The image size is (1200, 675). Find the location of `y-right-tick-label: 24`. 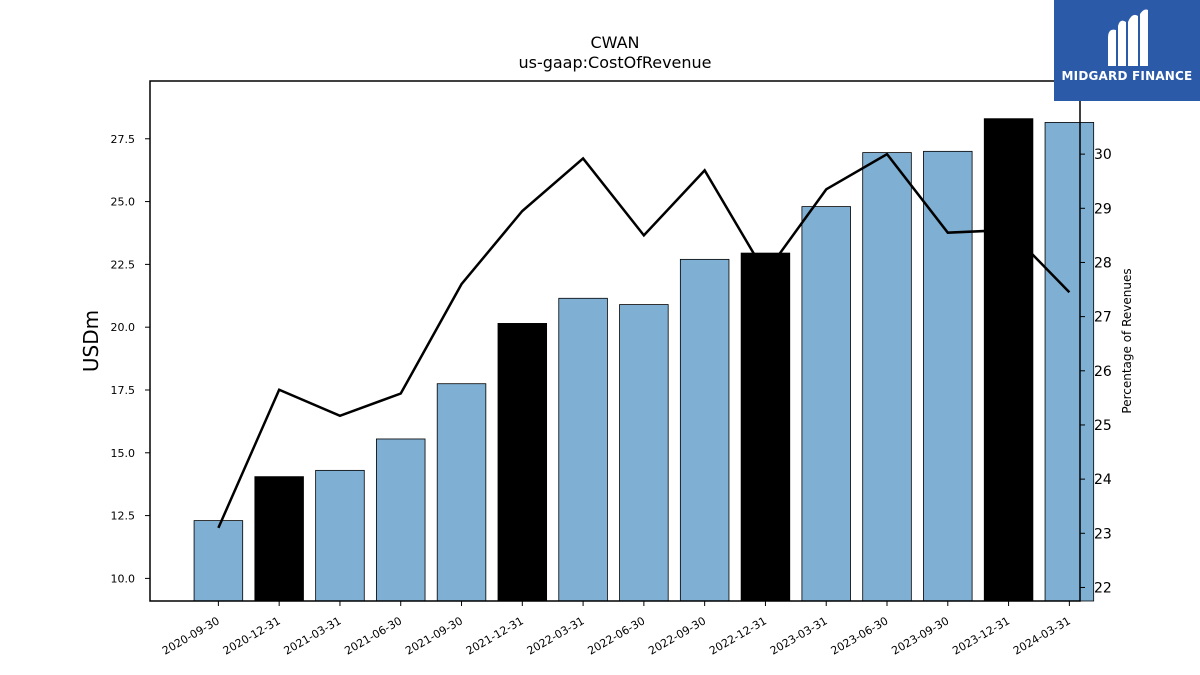

y-right-tick-label: 24 is located at coordinates (1103, 480).